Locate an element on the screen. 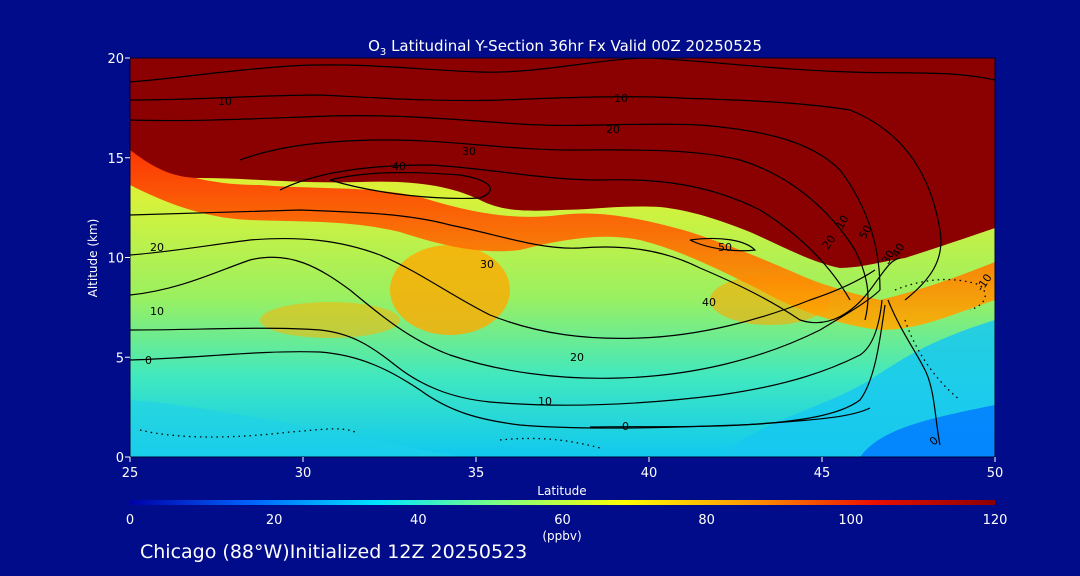 This screenshot has height=576, width=1080. colorbar-tick-label: 100 is located at coordinates (850, 520).